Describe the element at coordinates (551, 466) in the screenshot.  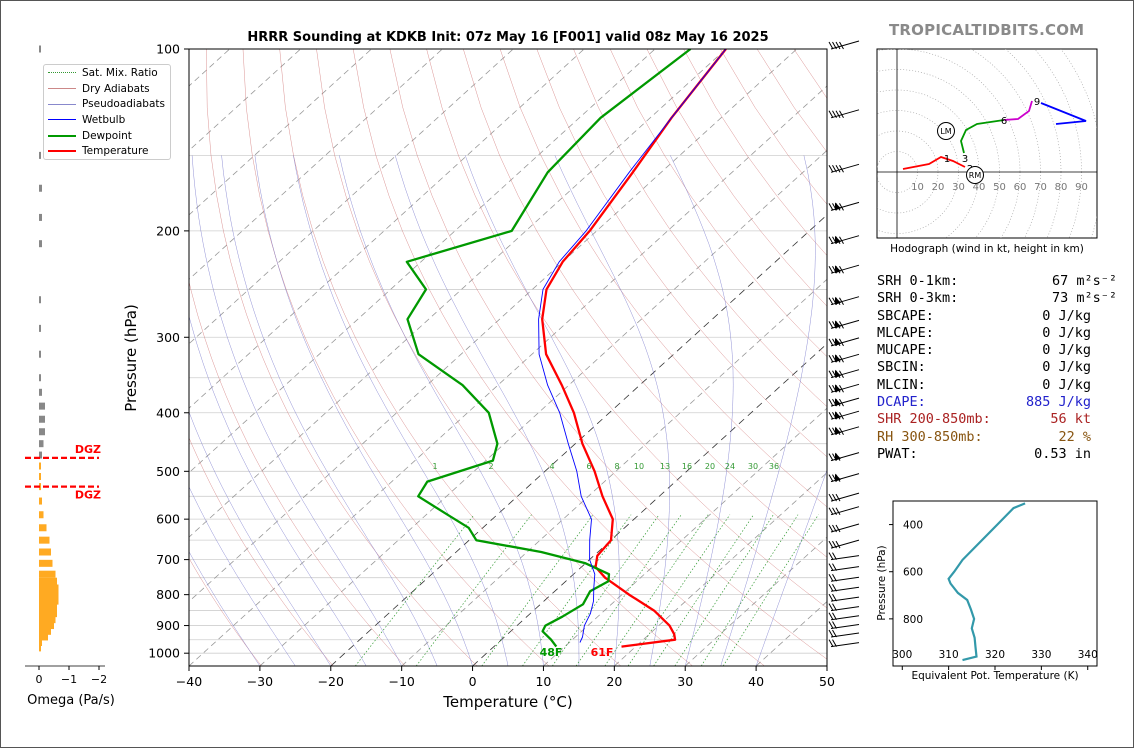
I see `mixing-ratio-label: 4` at that location.